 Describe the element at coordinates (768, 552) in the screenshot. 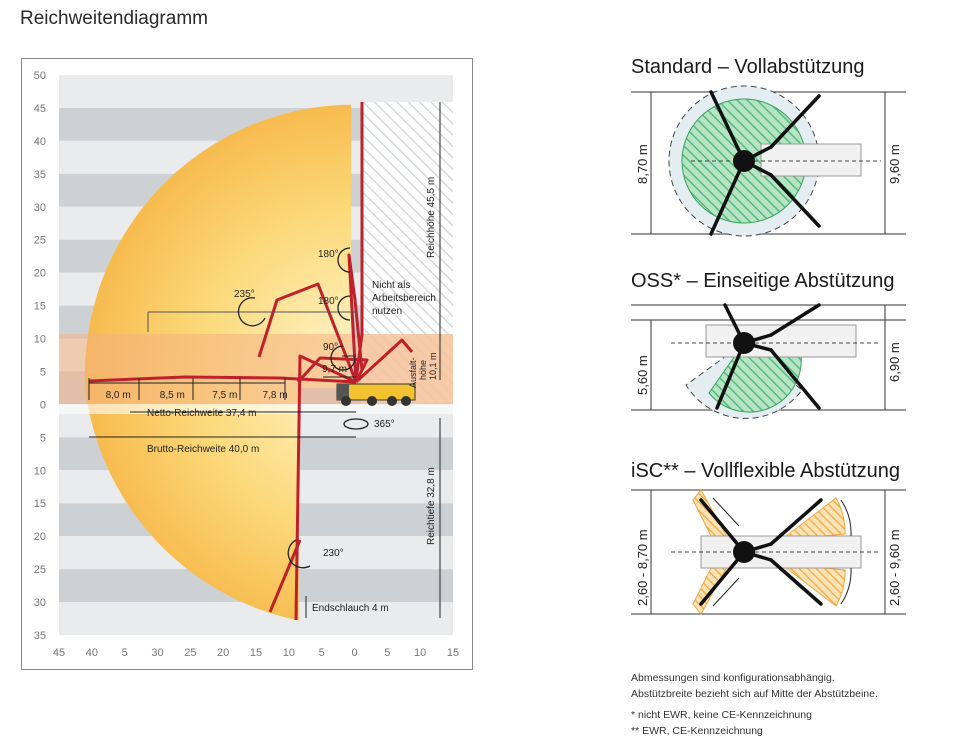

I see `config-diagram-isc: 2,60 - 8,70 m 2,60 - 9,60 m` at that location.